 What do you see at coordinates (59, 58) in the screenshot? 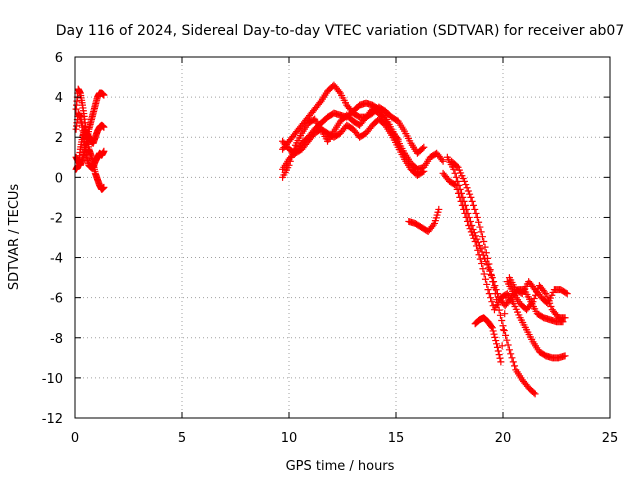
I see `y-tick-label: 6` at bounding box center [59, 58].